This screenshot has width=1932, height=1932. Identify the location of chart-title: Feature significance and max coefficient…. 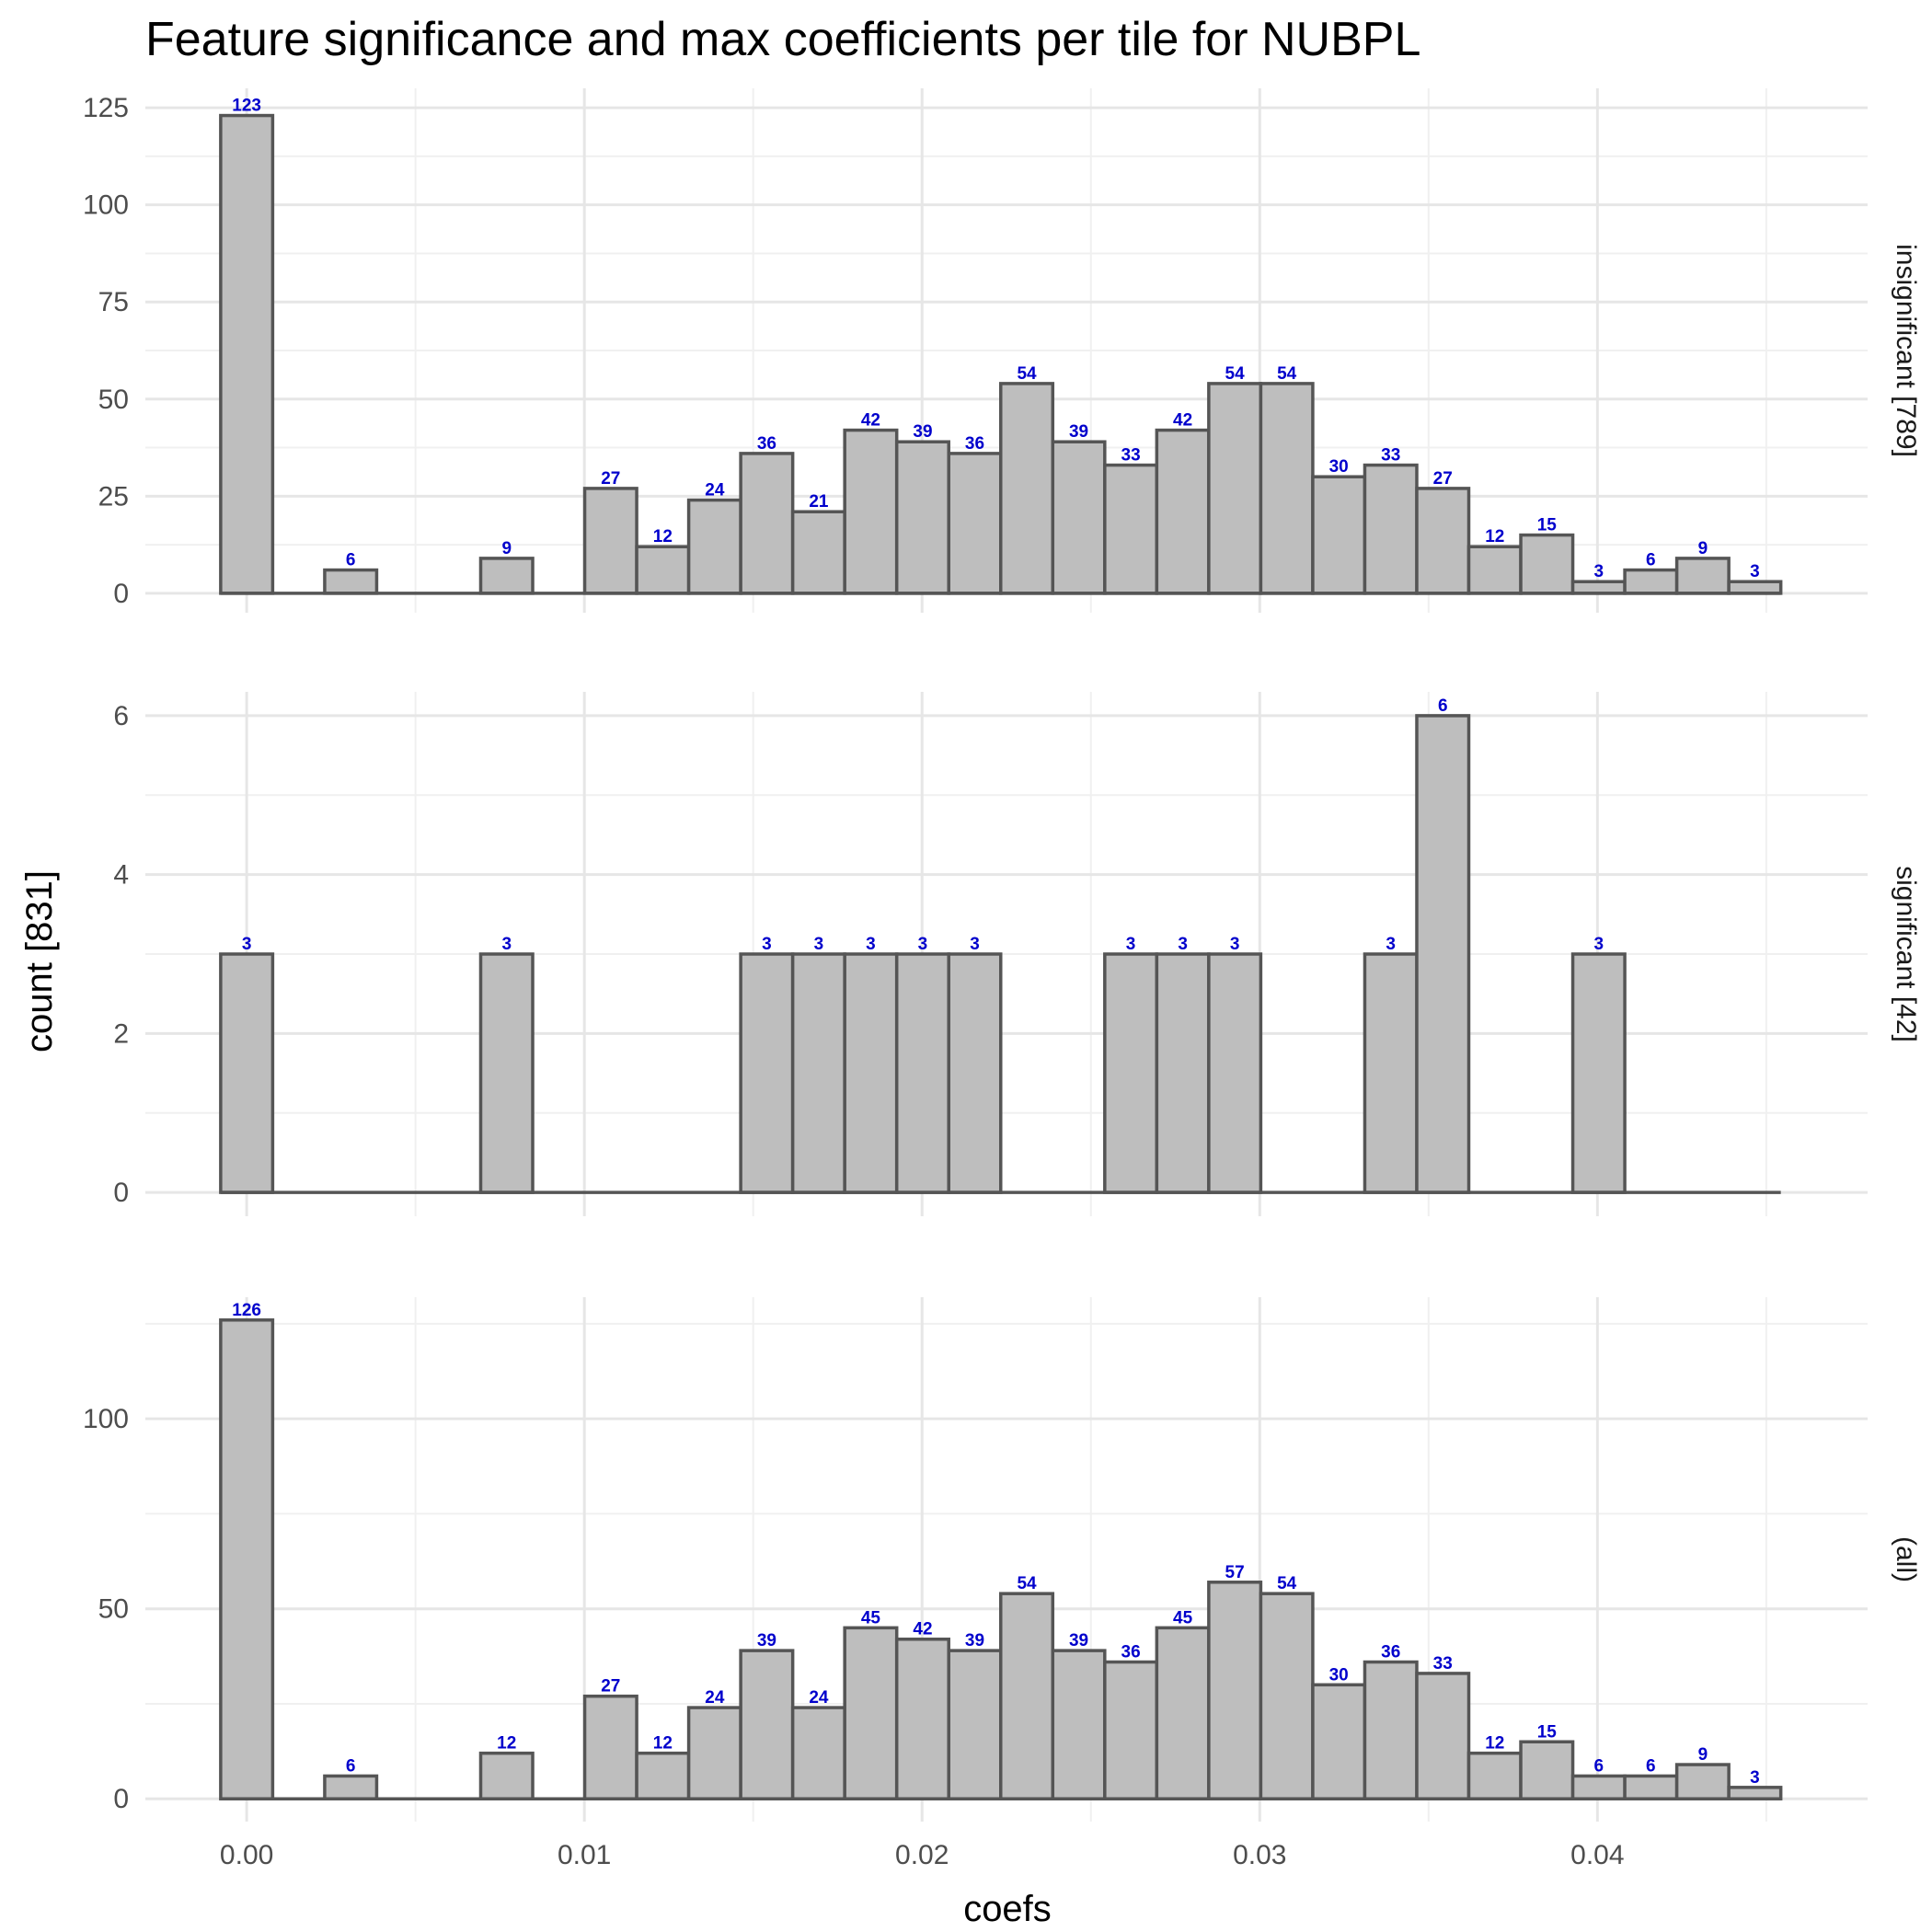
(782, 39).